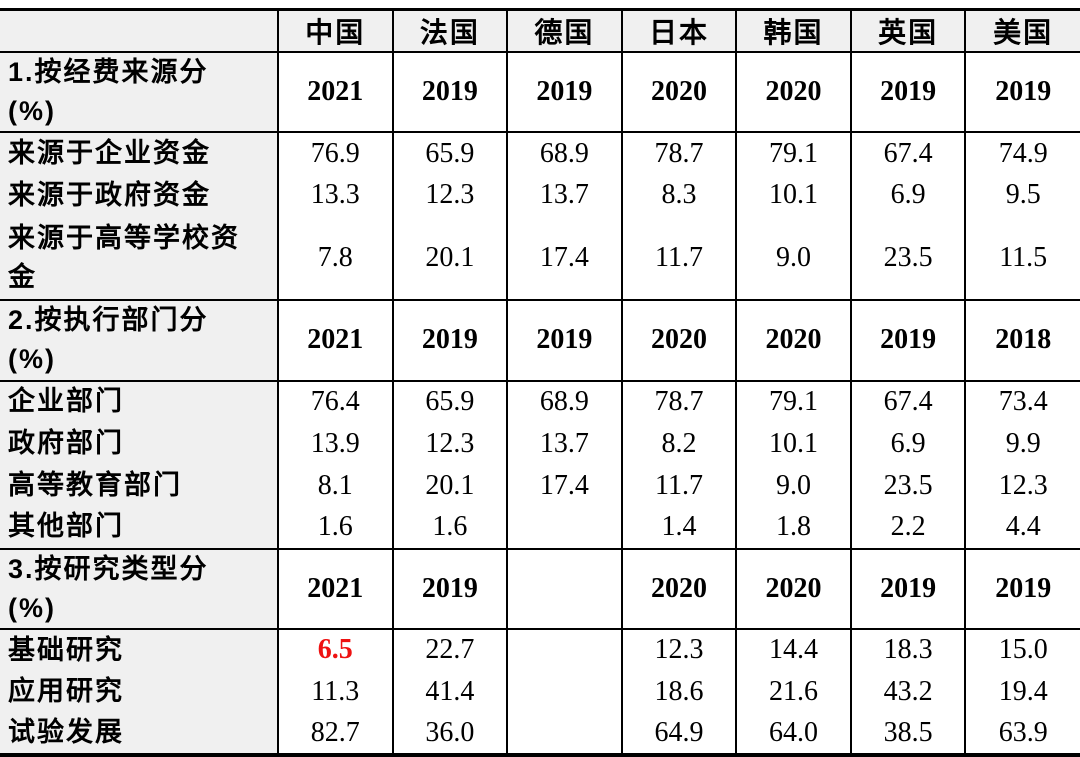 This screenshot has width=1080, height=757. Describe the element at coordinates (449, 527) in the screenshot. I see `value-cell: 1.6` at that location.